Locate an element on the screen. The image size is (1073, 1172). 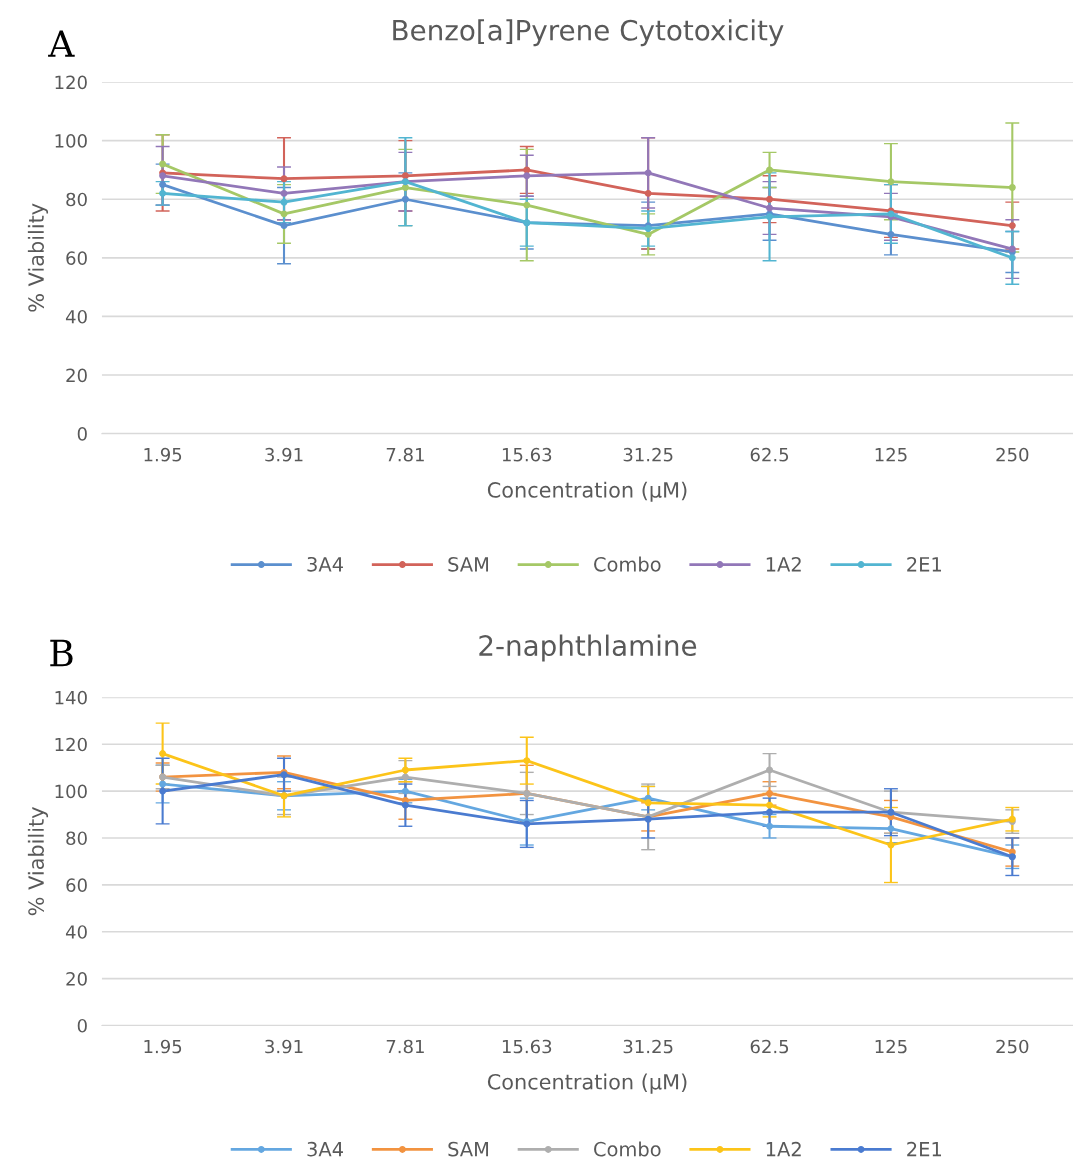
y-tick-label: 140 is located at coordinates (71, 697).